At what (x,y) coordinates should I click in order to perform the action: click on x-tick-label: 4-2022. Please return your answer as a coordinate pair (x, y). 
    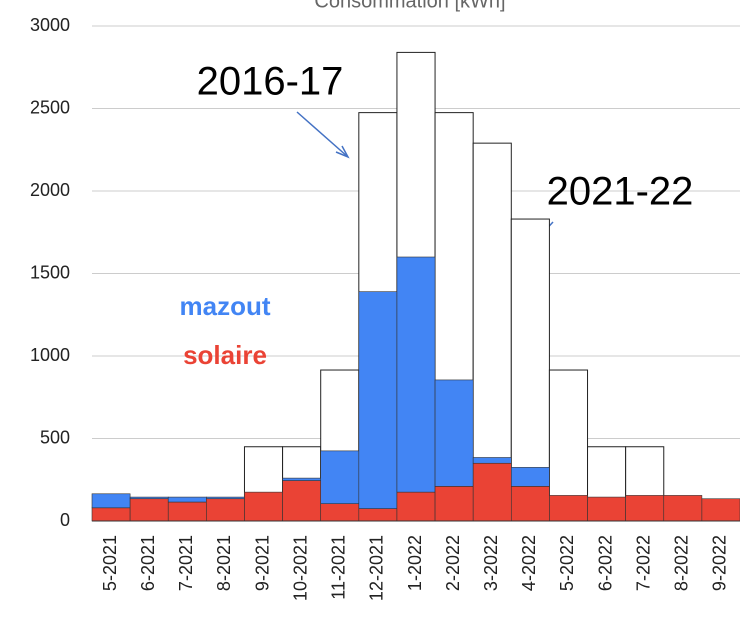
    Looking at the image, I should click on (529, 563).